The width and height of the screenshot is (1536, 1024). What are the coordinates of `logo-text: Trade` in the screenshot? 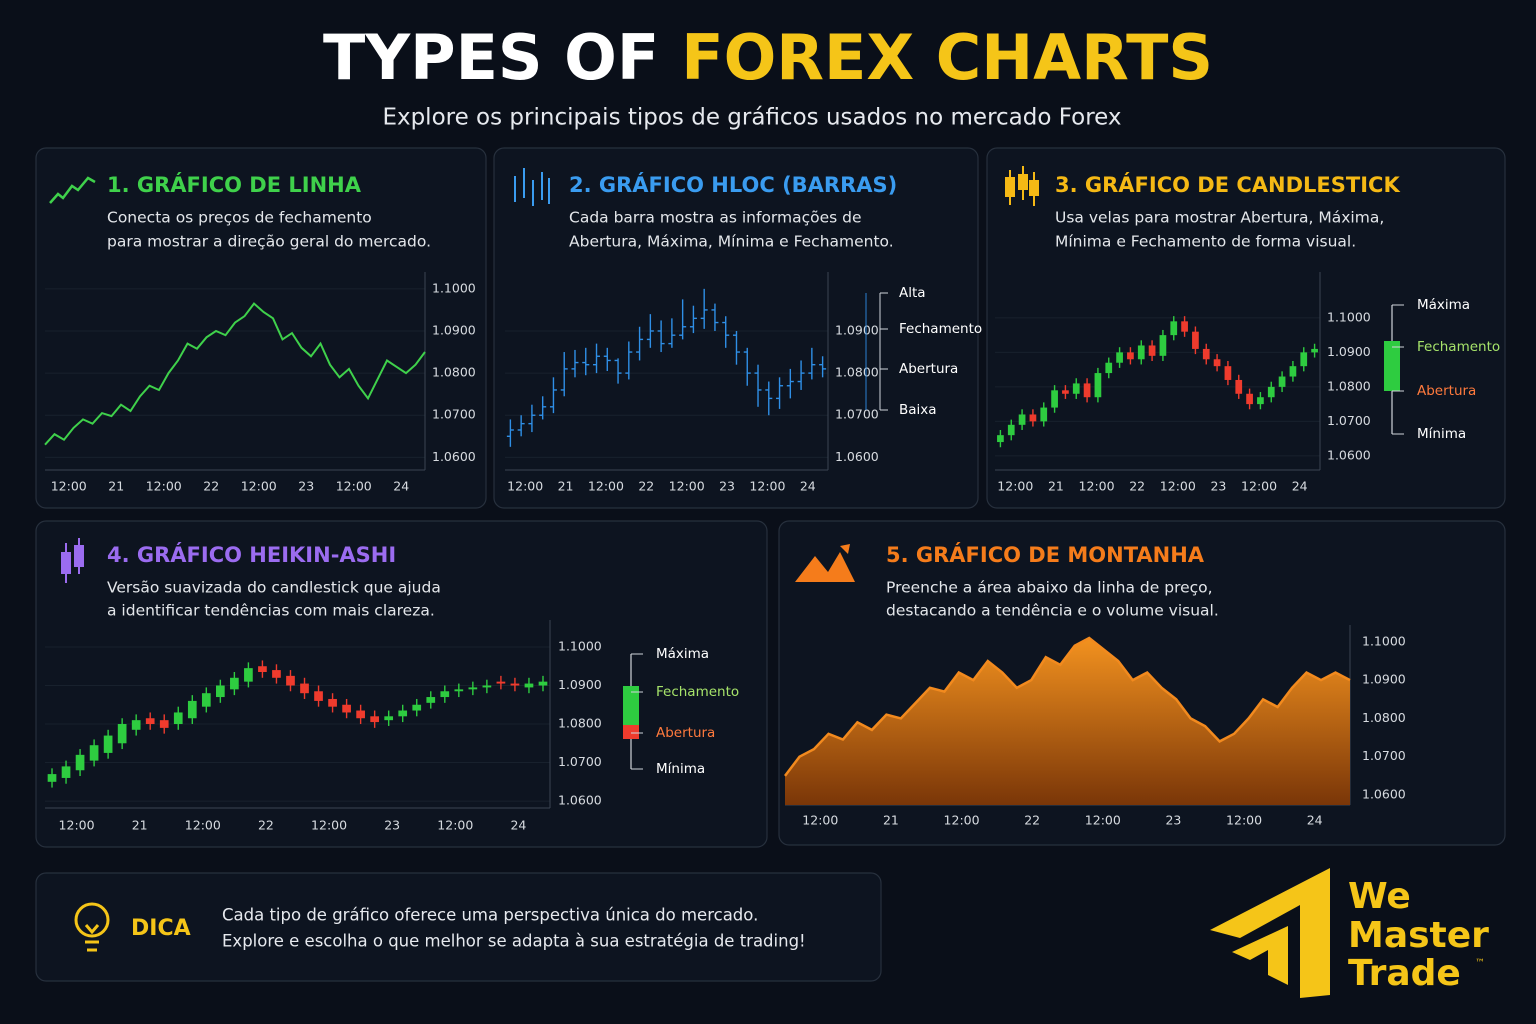 It's located at (1404, 973).